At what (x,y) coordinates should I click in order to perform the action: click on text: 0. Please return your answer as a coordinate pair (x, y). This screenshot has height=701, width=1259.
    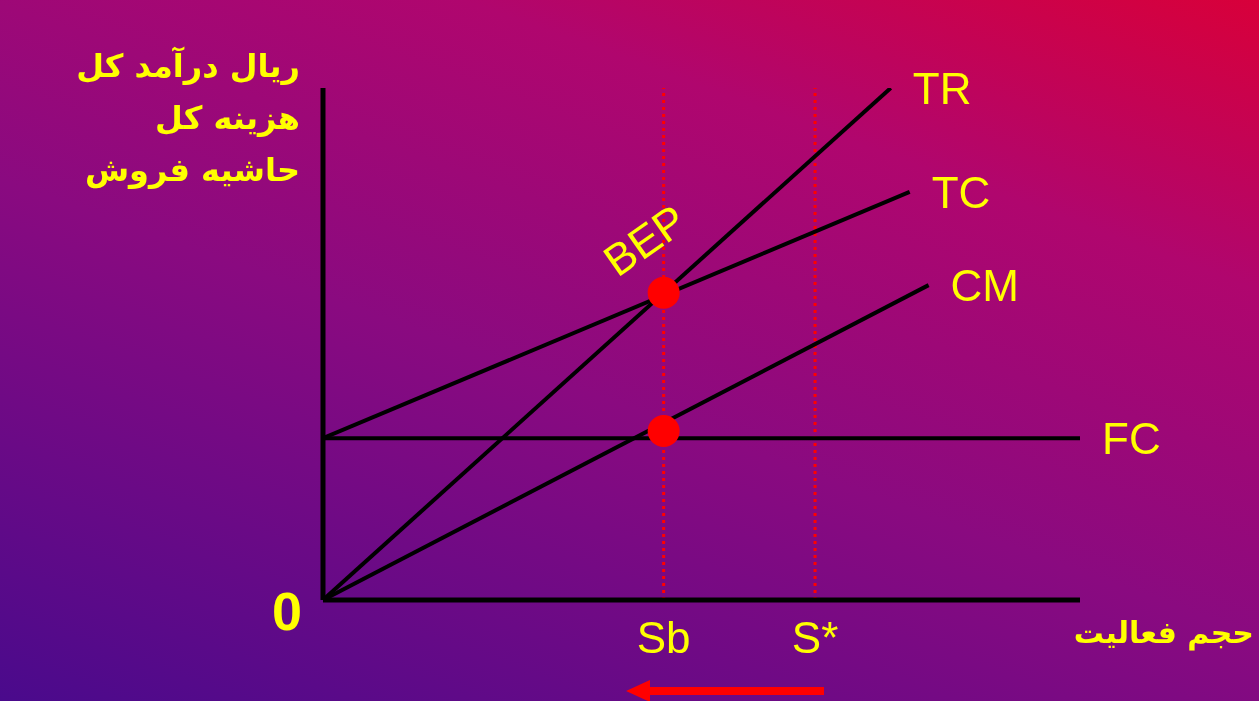
    Looking at the image, I should click on (287, 611).